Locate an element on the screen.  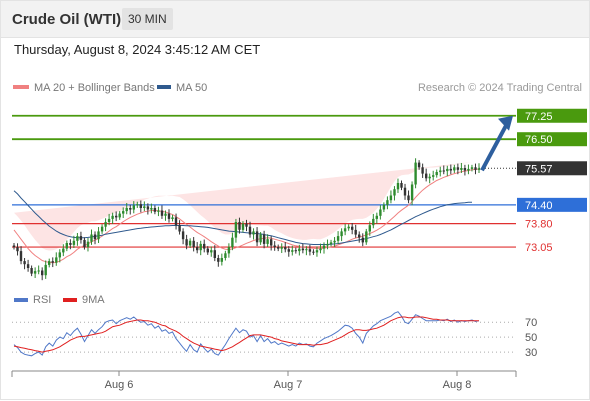
level-badge-74.40 is located at coordinates (552, 204).